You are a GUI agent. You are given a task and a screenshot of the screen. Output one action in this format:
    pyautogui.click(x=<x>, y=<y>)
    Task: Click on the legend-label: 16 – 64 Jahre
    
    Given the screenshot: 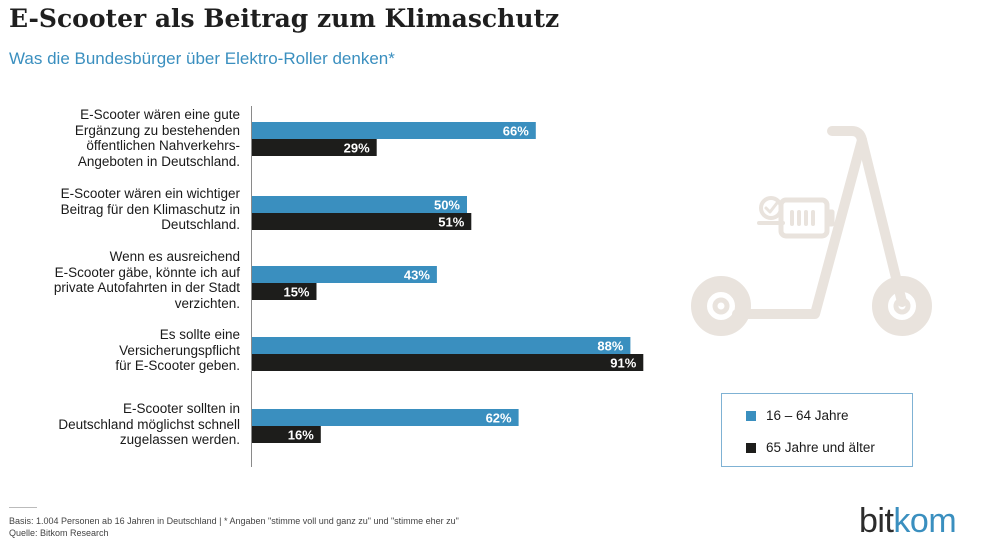 What is the action you would take?
    pyautogui.click(x=807, y=415)
    